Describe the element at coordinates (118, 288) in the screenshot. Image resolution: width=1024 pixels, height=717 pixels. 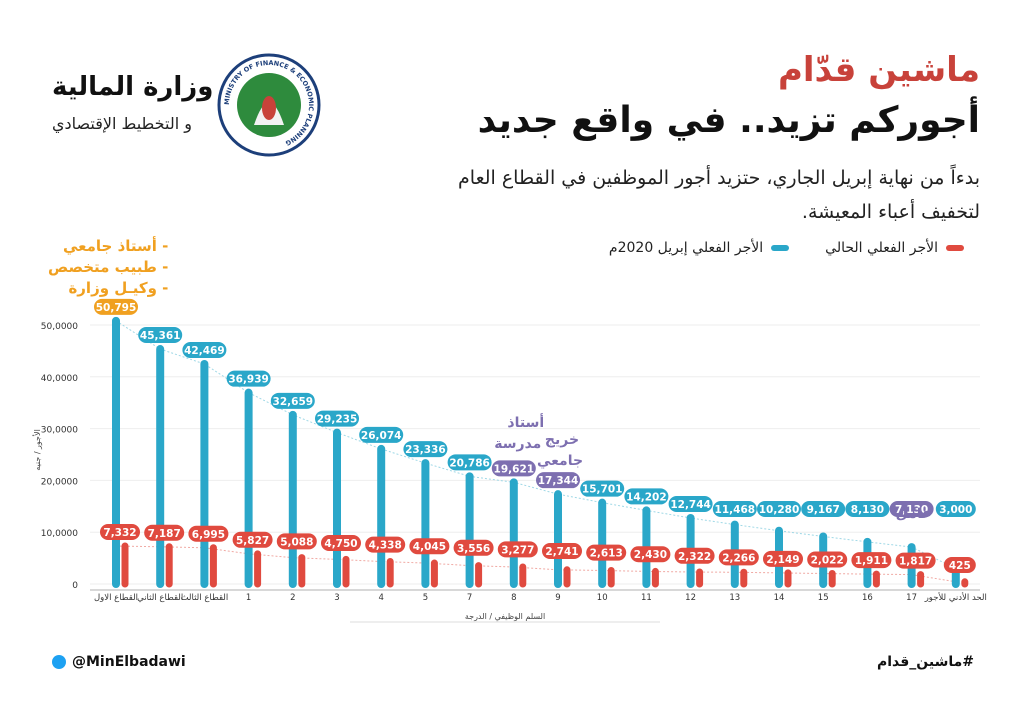
I see `top-note-line-3: - وكيـل وزارة` at that location.